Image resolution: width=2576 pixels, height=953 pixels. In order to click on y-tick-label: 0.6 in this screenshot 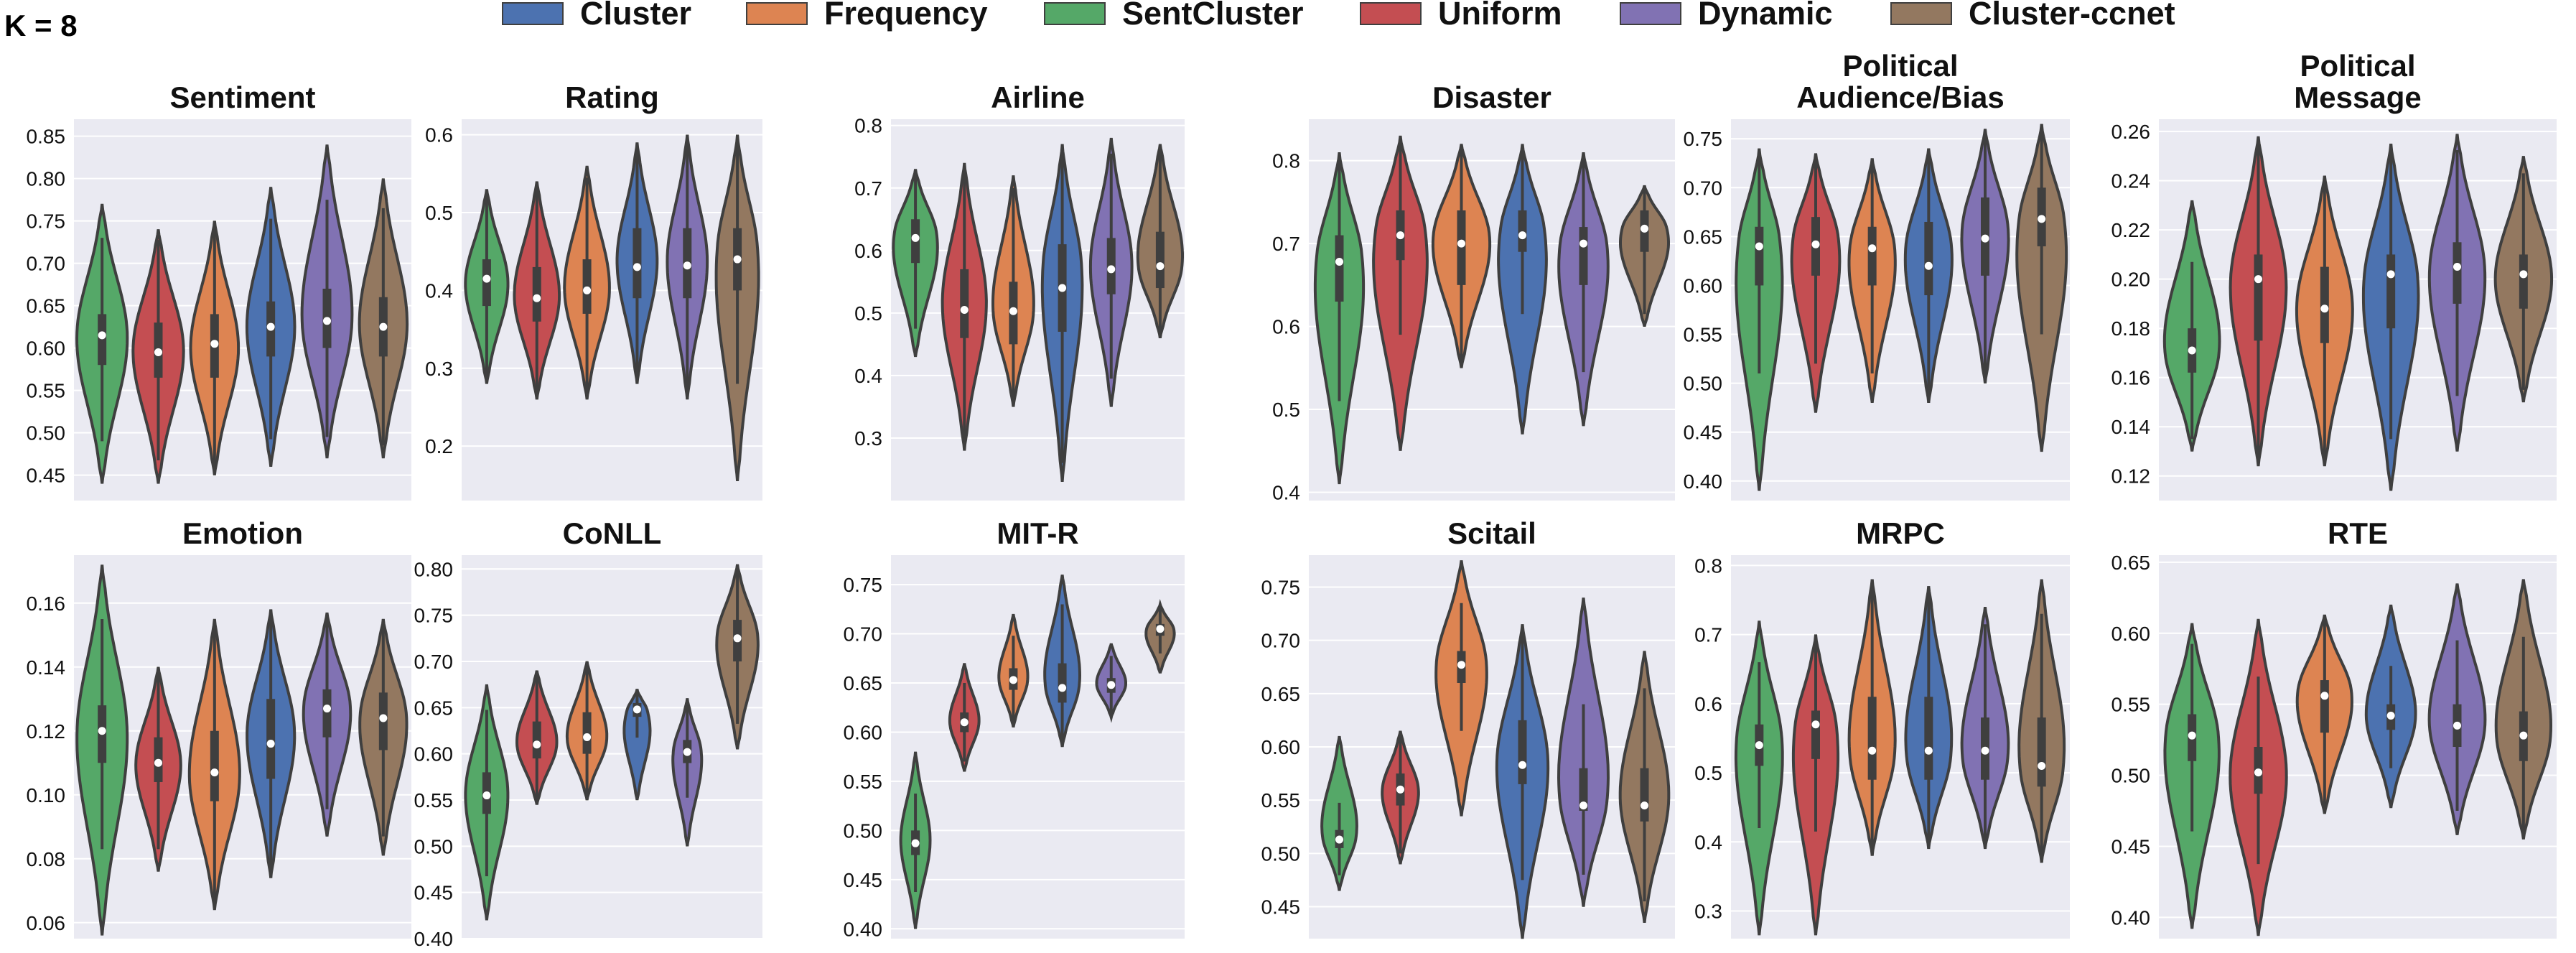, I will do `click(1708, 704)`.